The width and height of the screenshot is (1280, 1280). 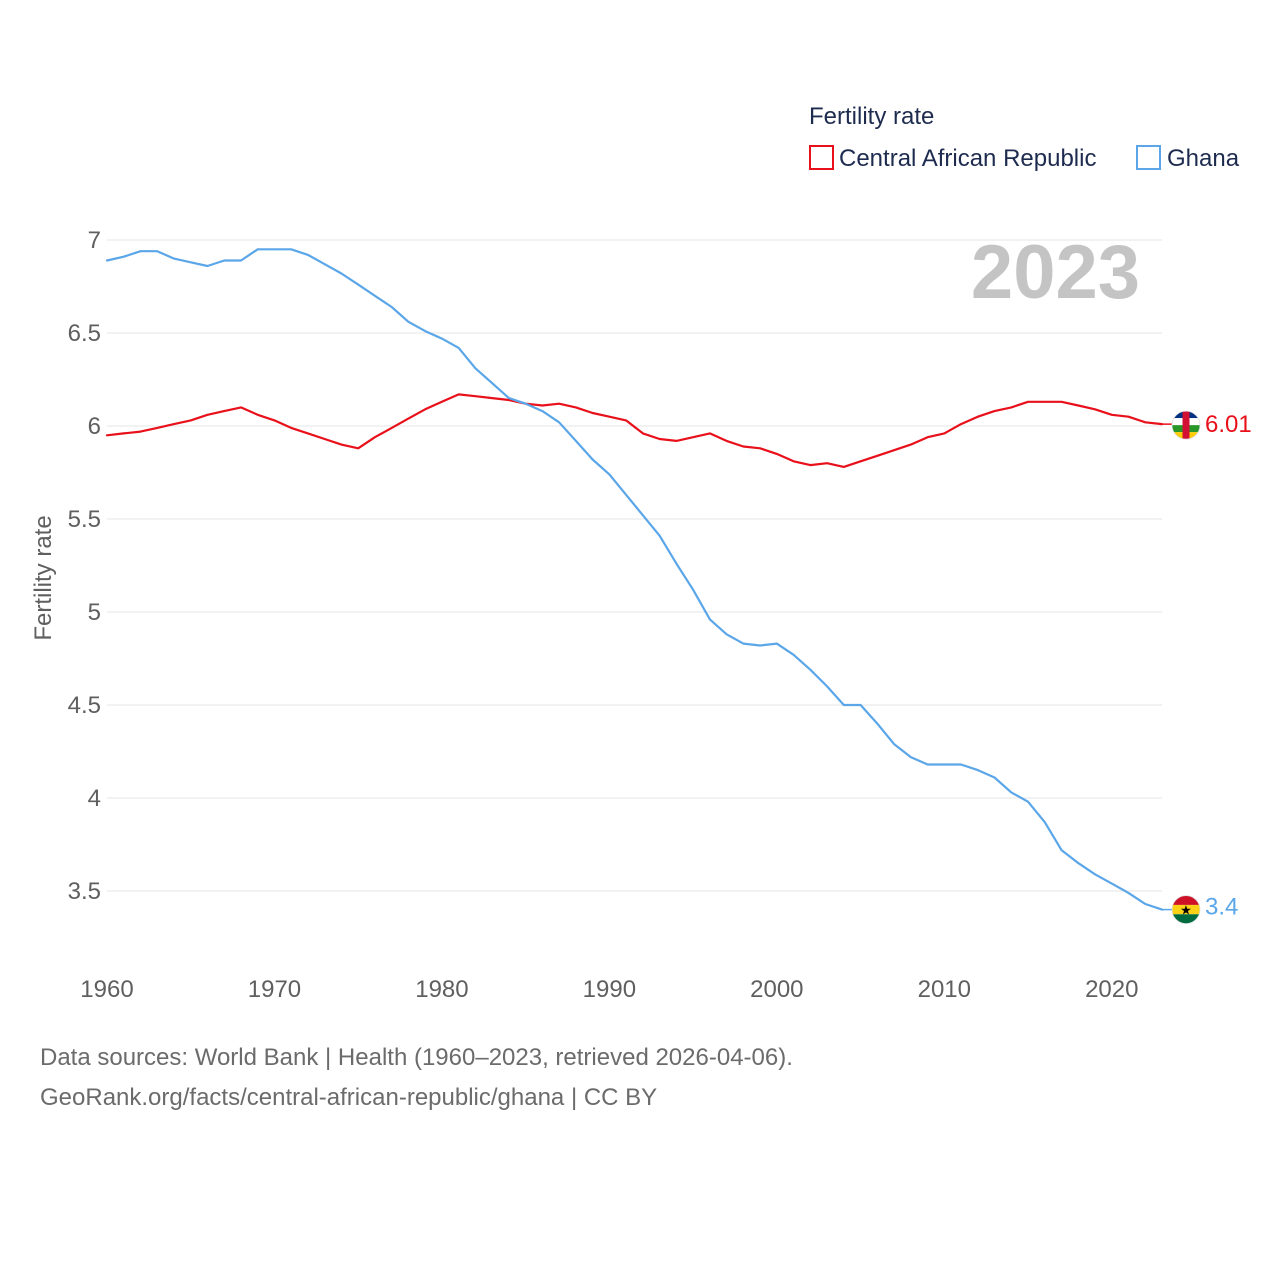 What do you see at coordinates (84, 566) in the screenshot?
I see `y-axis-ticks: 3.5 4 4.5 5 5.5 6 6.5 7` at bounding box center [84, 566].